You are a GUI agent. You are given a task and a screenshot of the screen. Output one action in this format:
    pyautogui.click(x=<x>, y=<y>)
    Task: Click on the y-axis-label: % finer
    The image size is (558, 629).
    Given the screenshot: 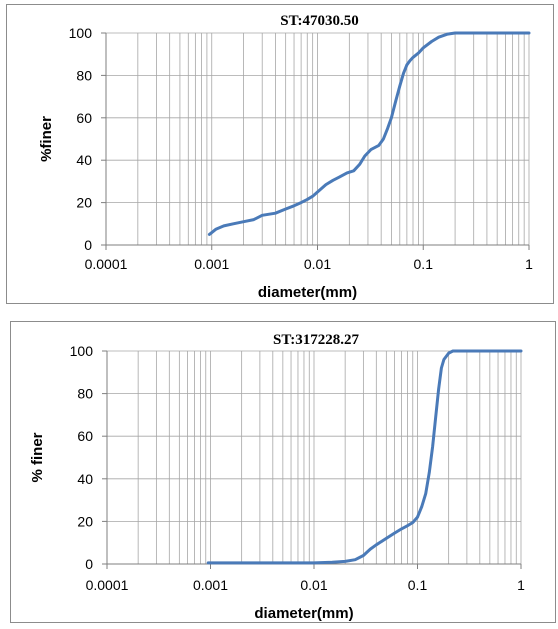 What is the action you would take?
    pyautogui.click(x=37, y=457)
    